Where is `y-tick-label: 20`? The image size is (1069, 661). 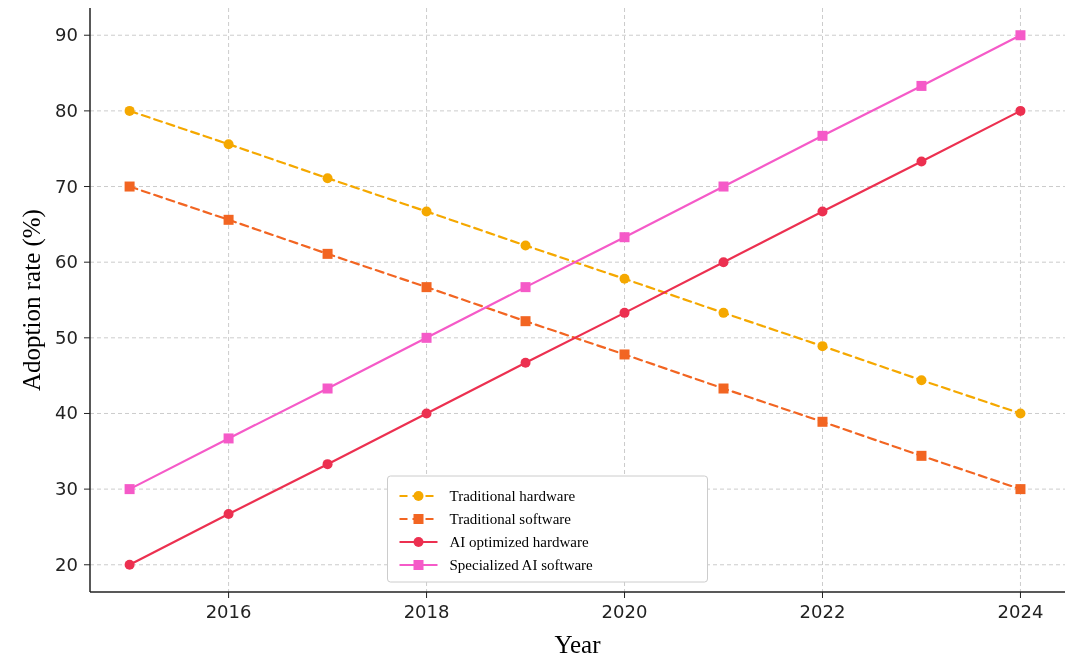
y-tick-label: 20 is located at coordinates (66, 564).